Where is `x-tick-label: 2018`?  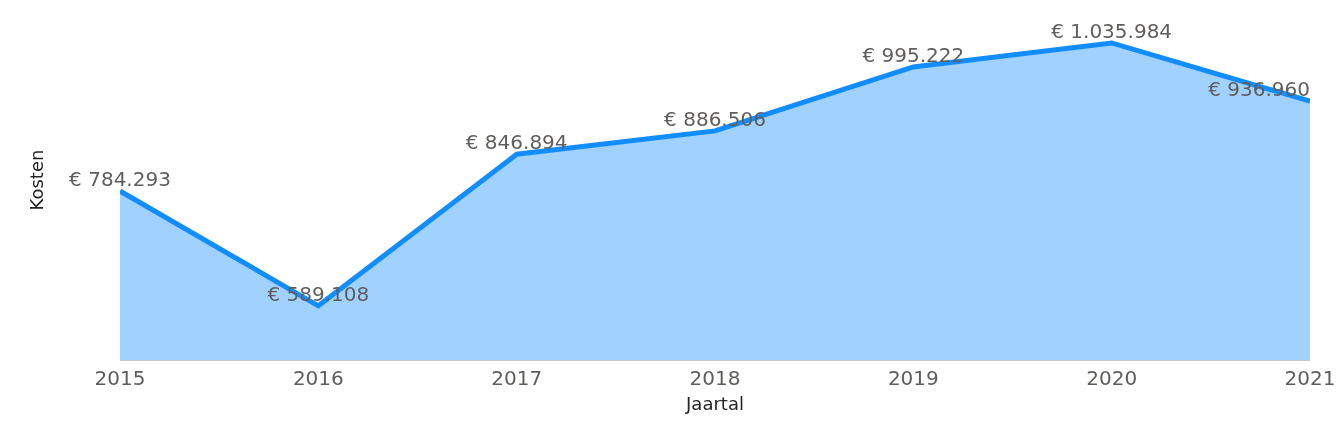 x-tick-label: 2018 is located at coordinates (715, 378).